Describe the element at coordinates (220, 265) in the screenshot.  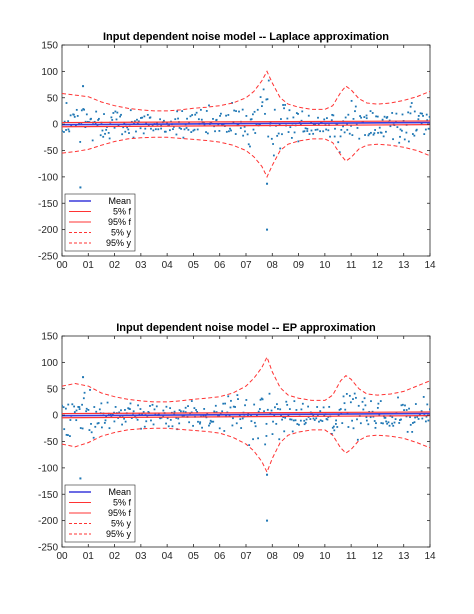
I see `x-tick-label: 06` at that location.